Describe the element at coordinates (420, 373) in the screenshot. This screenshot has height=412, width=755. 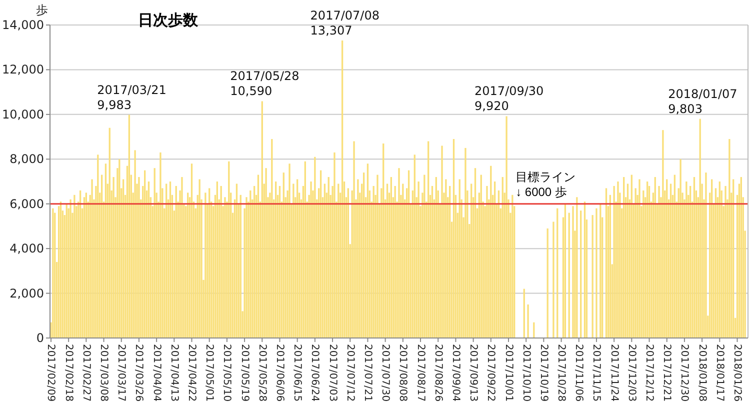
I see `x-tick-label: 2017/08/17` at that location.